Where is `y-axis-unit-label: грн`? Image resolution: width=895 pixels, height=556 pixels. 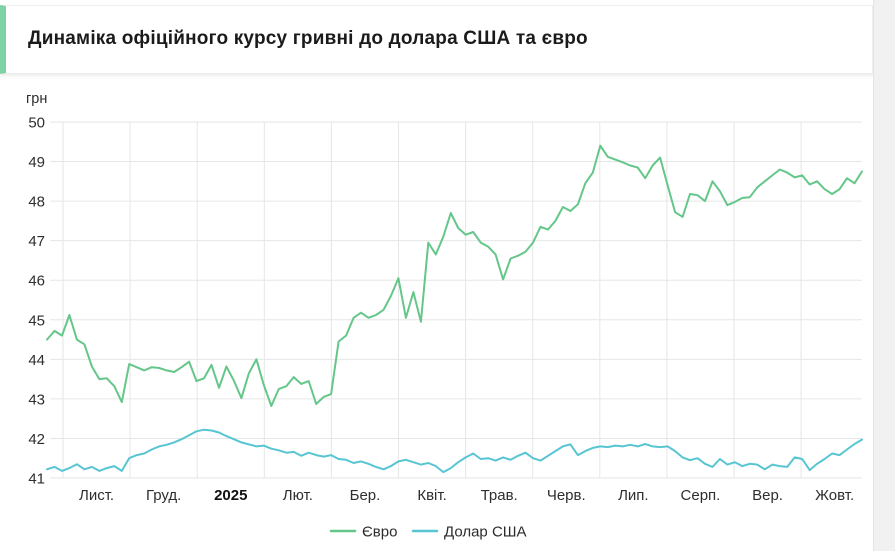
y-axis-unit-label: грн is located at coordinates (36, 99).